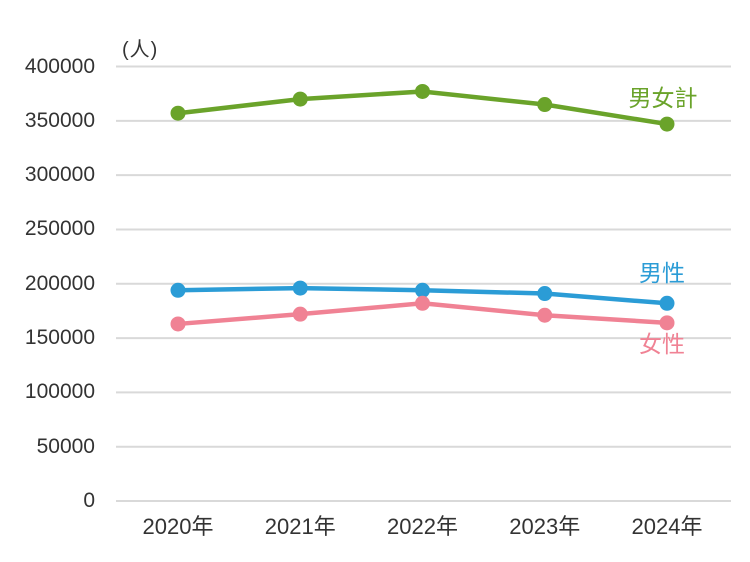 This screenshot has width=750, height=562. Describe the element at coordinates (59, 392) in the screenshot. I see `y-tick-label-100000: 100000` at that location.